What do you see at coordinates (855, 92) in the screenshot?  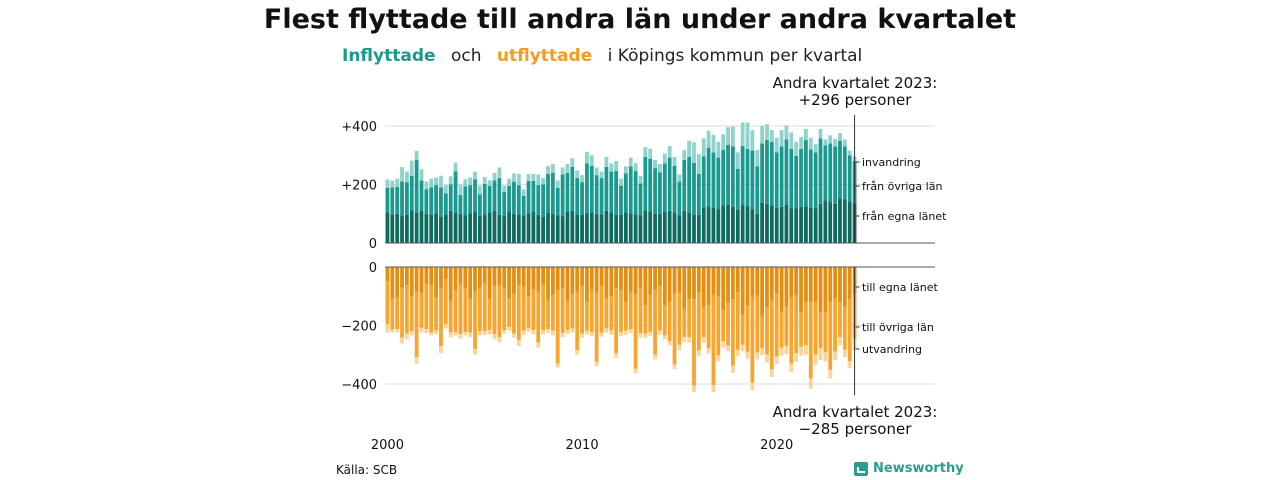 I see `annotation-top: Andra kvartalet 2023: +296 personer` at bounding box center [855, 92].